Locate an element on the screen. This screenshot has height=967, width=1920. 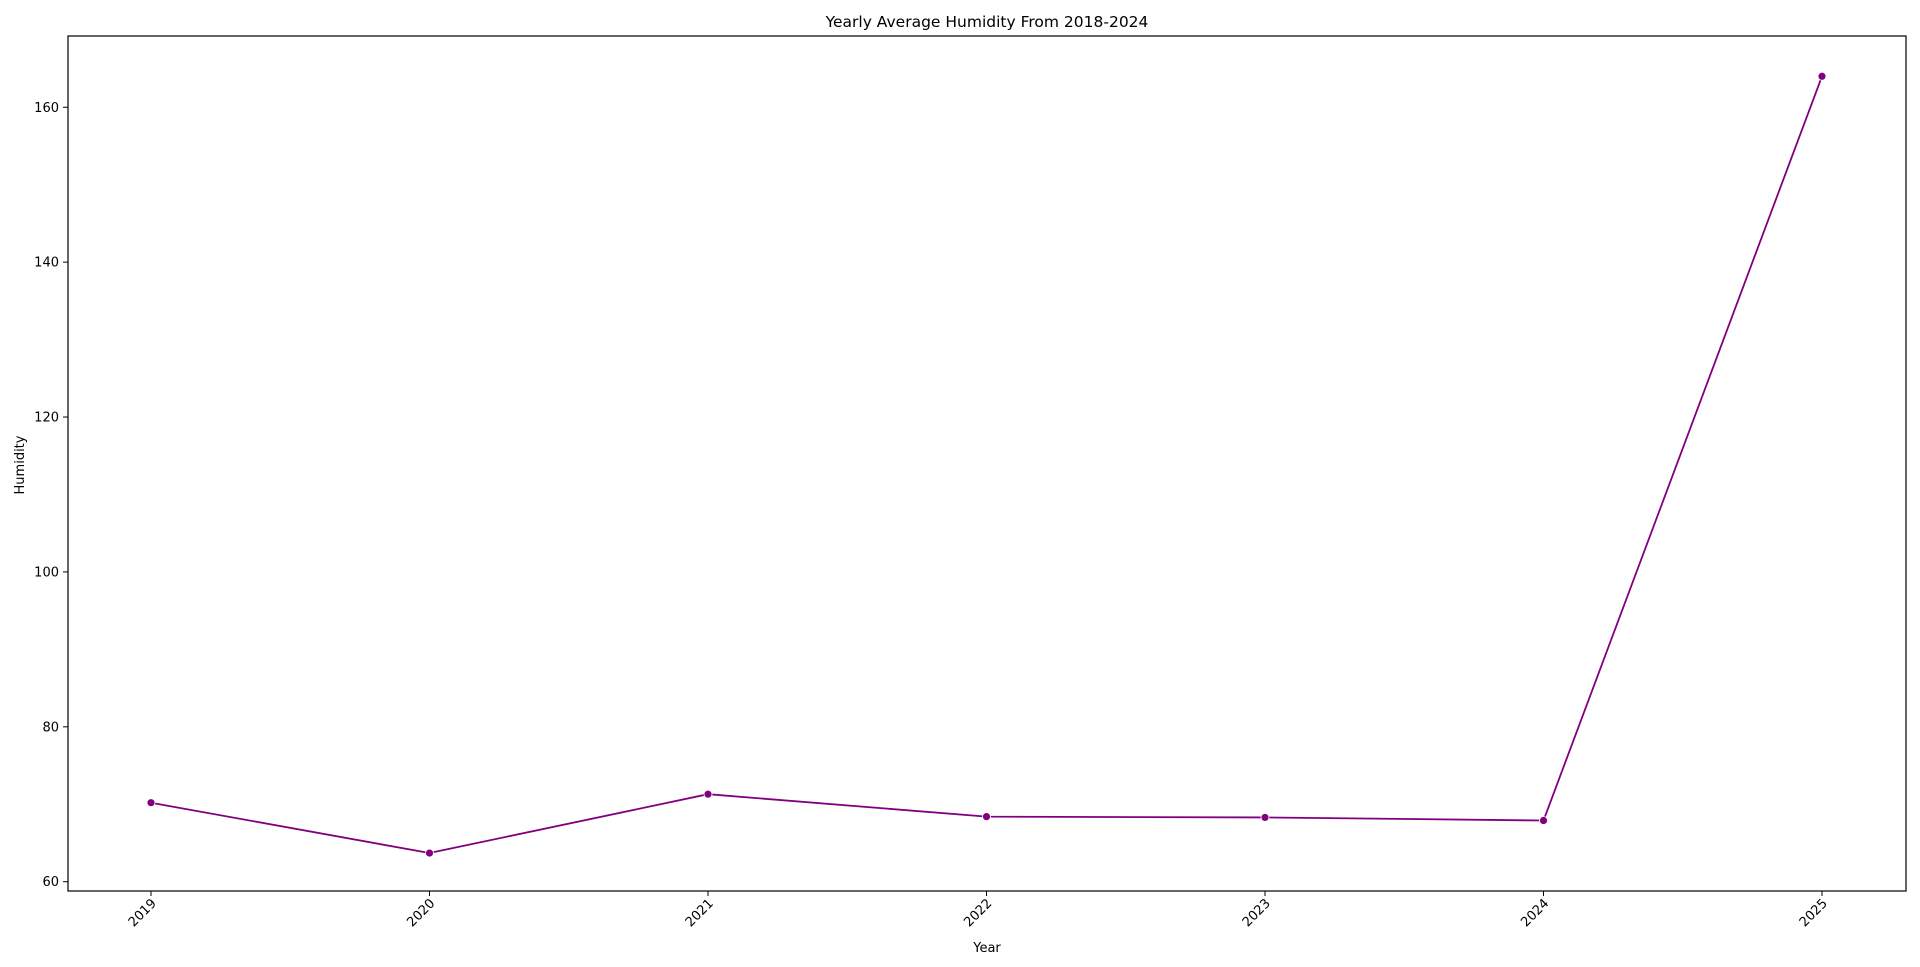
x-axis: 2019 2020 2021 2022 2023 2024 2025 is located at coordinates (978, 910).